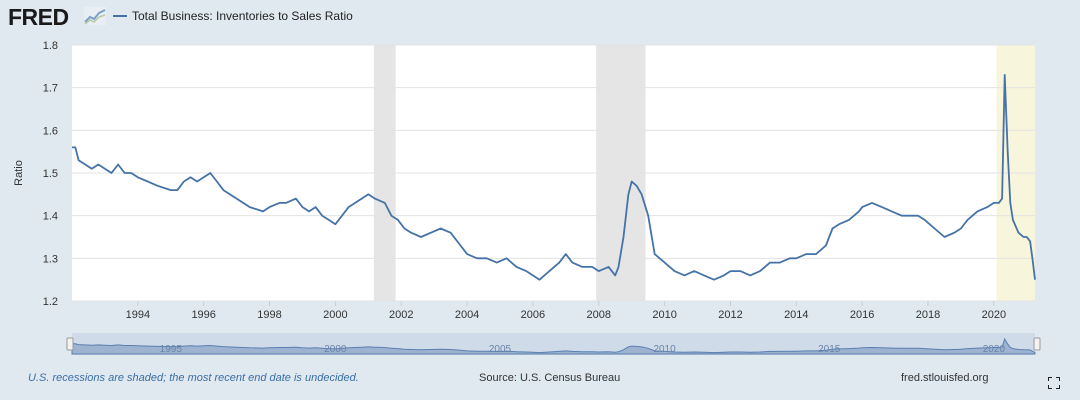 Image resolution: width=1080 pixels, height=400 pixels. Describe the element at coordinates (730, 315) in the screenshot. I see `x-tick-label: 2012` at that location.